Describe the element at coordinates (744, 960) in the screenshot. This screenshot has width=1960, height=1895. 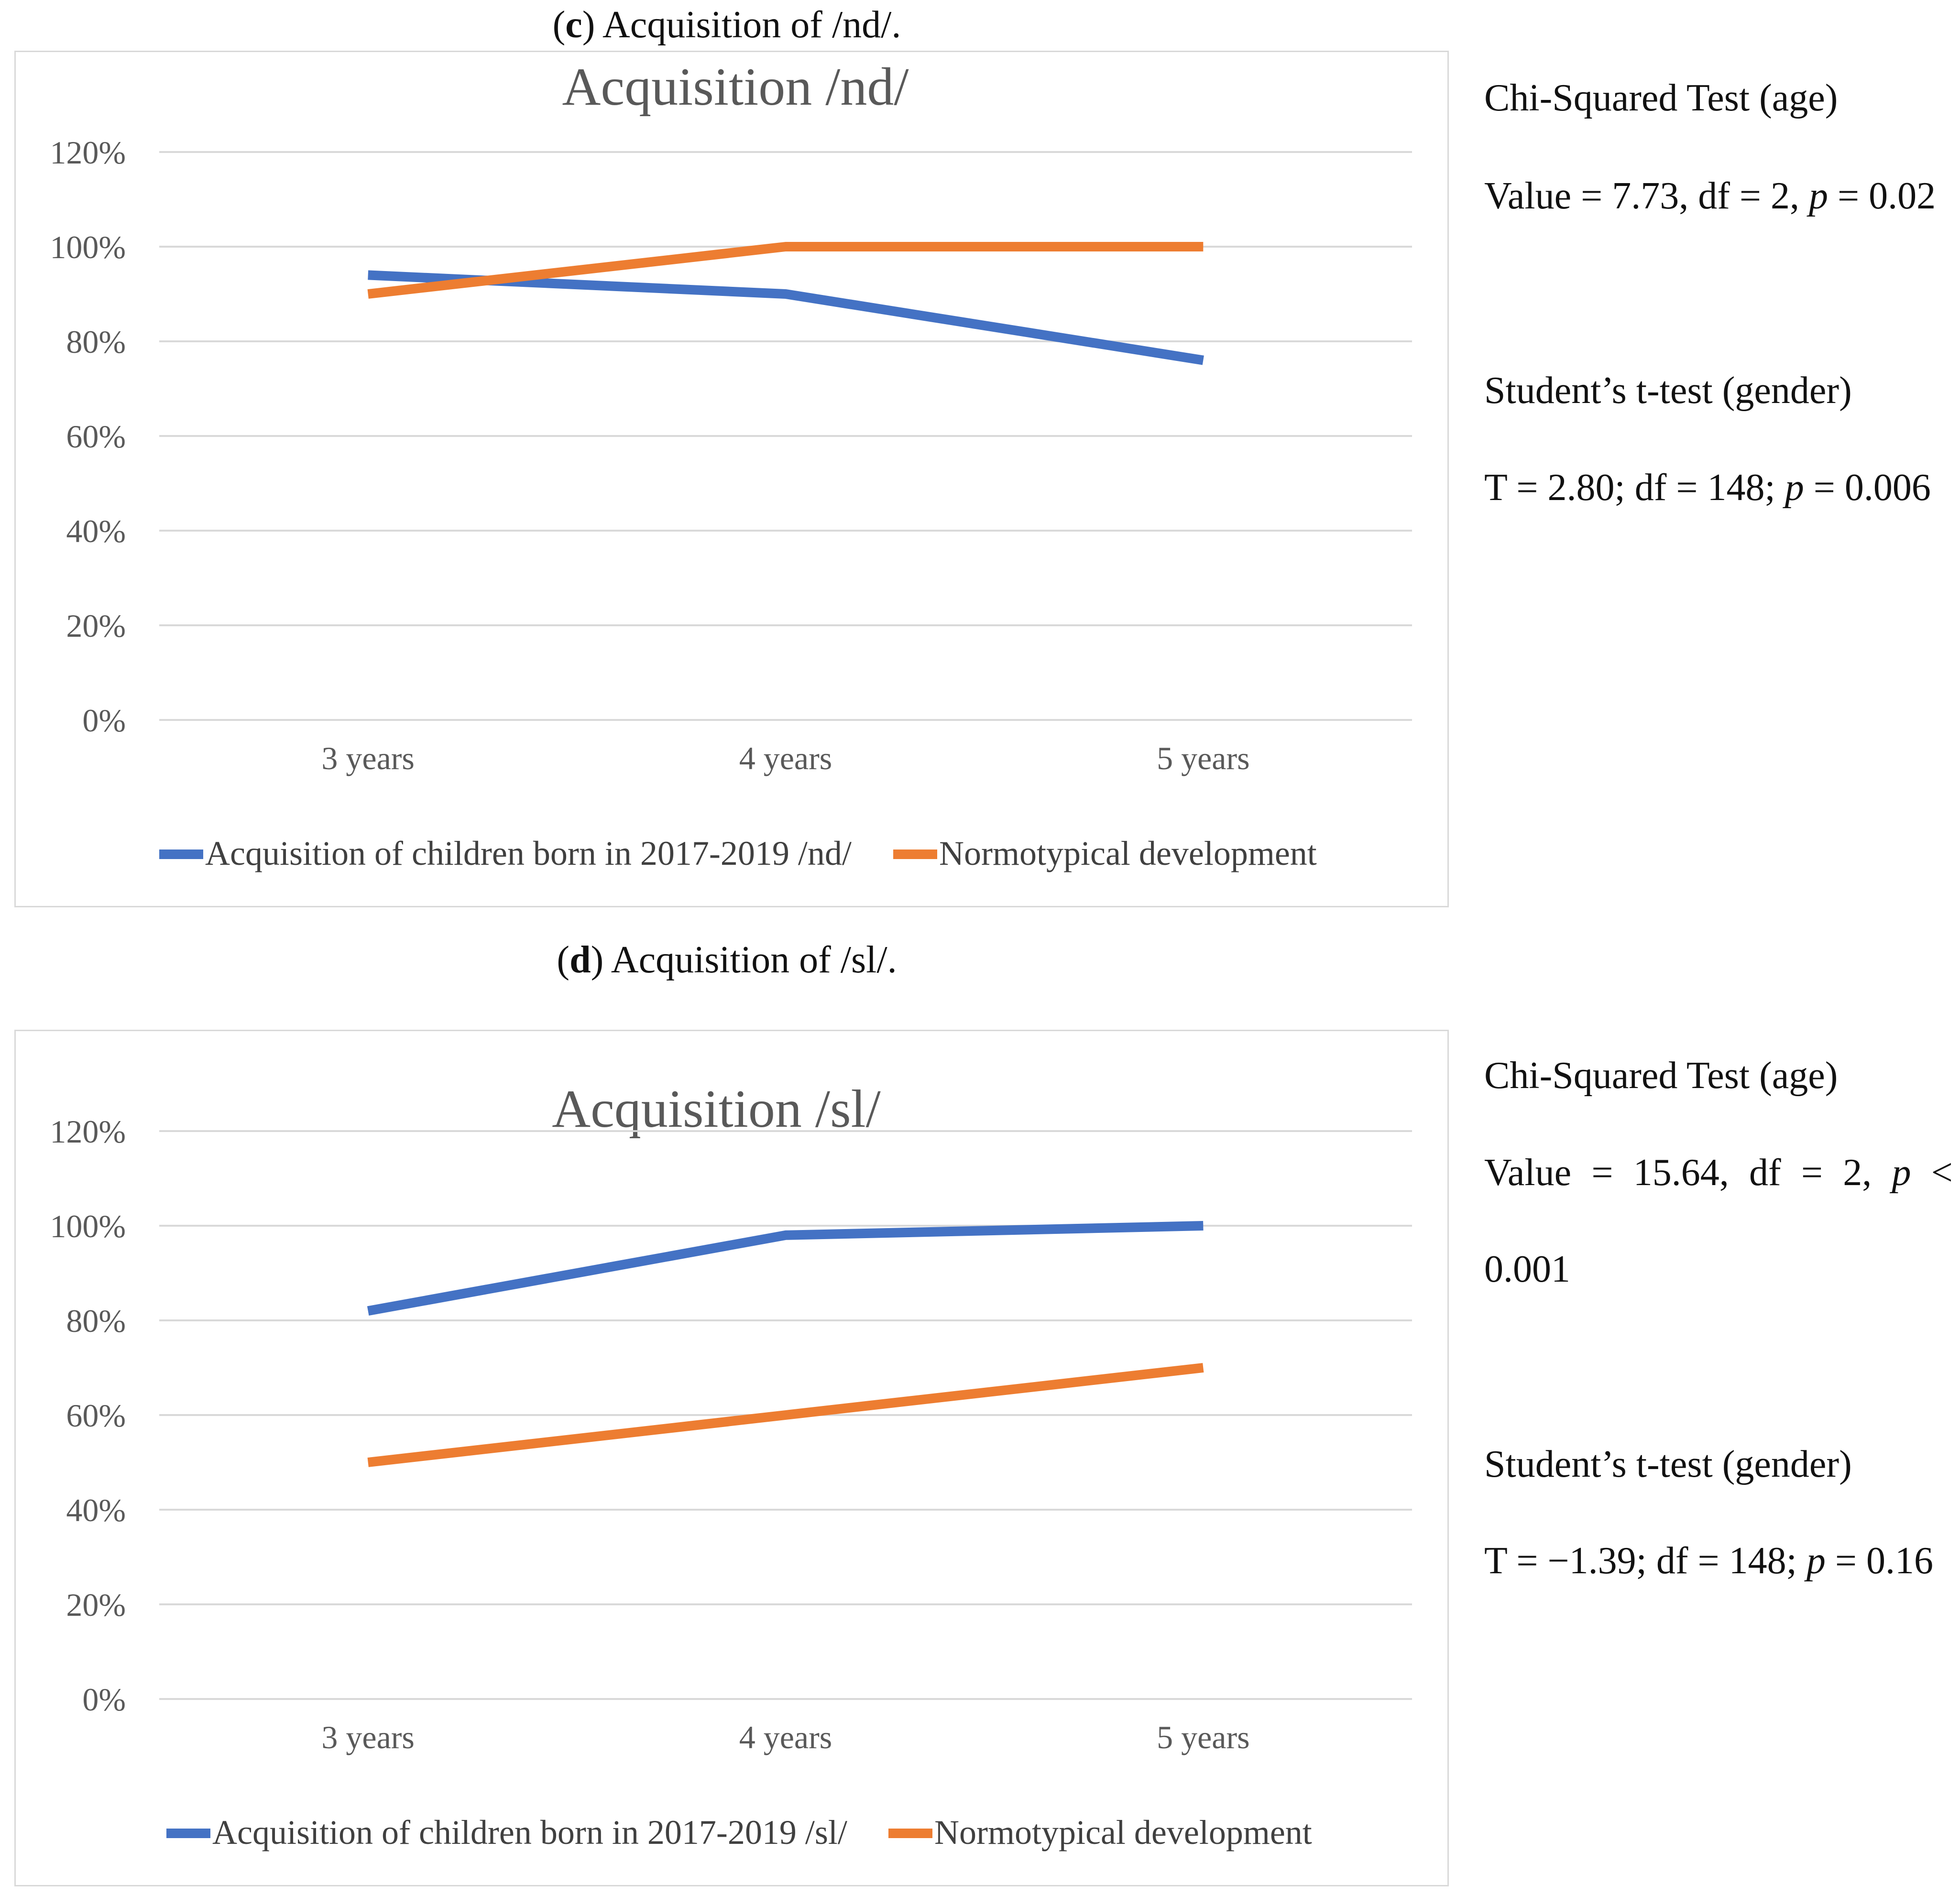
I see `caption-text: ) Acquisition of /sl/.` at that location.